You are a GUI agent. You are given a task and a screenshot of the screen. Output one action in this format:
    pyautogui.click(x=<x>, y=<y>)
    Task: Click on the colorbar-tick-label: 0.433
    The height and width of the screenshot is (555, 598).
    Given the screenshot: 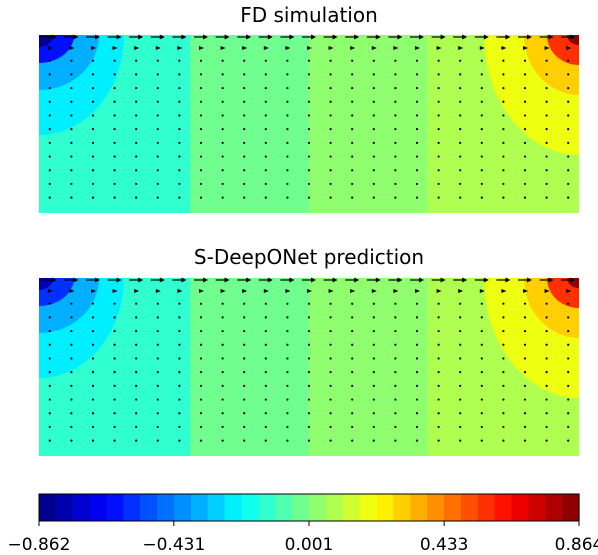 What is the action you would take?
    pyautogui.click(x=444, y=545)
    